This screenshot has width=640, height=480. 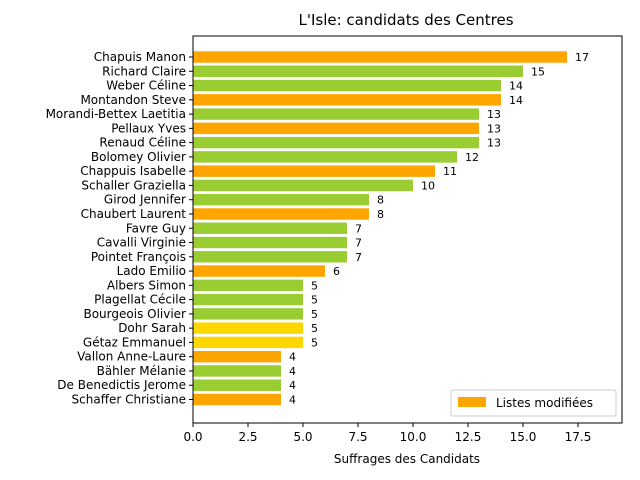 I want to click on legend-swatch, so click(x=472, y=402).